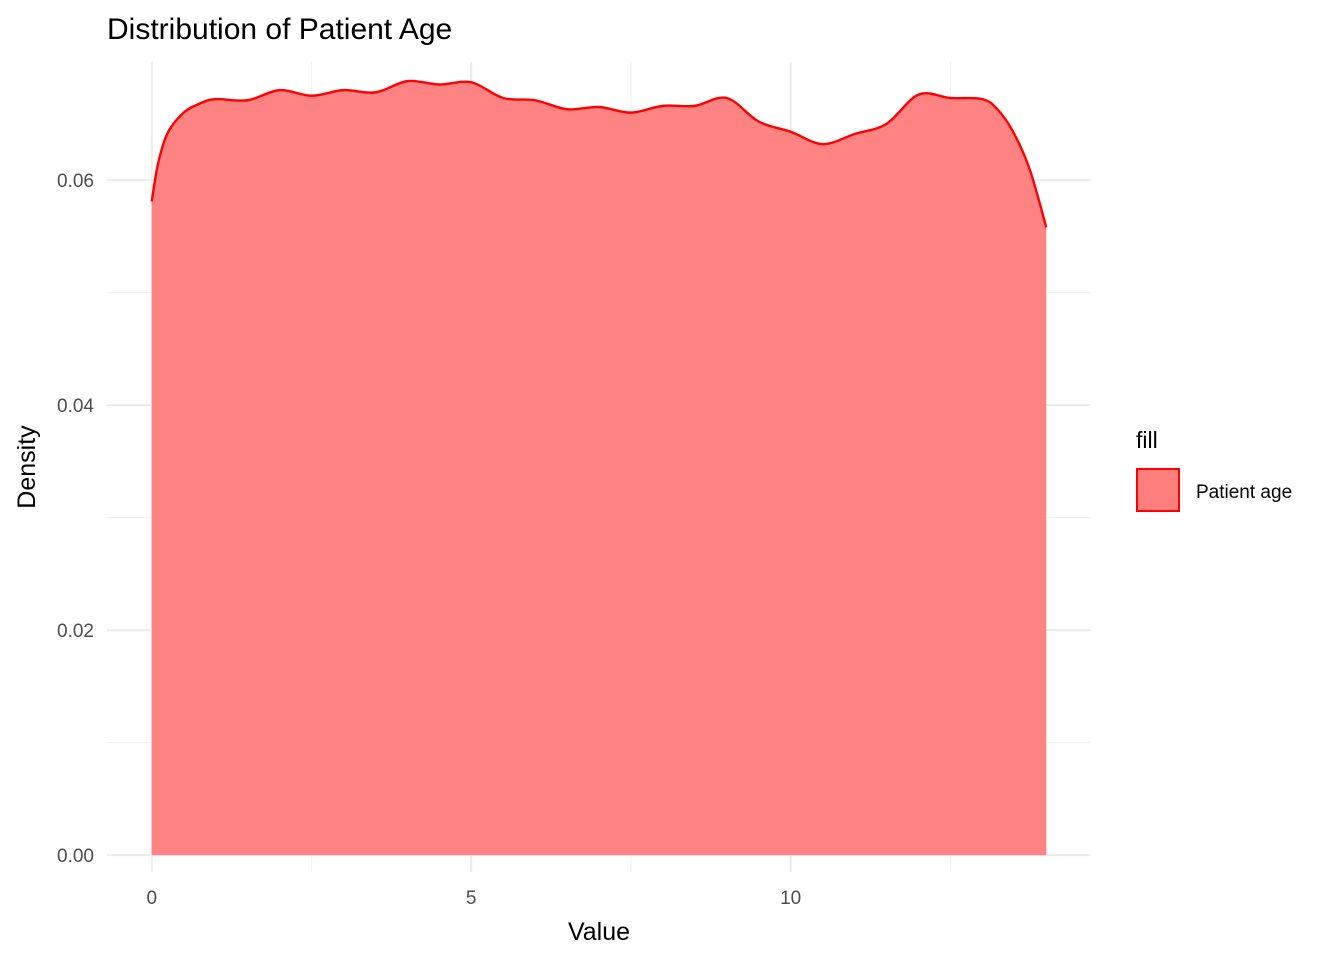  What do you see at coordinates (1147, 440) in the screenshot?
I see `legend-title: fill` at bounding box center [1147, 440].